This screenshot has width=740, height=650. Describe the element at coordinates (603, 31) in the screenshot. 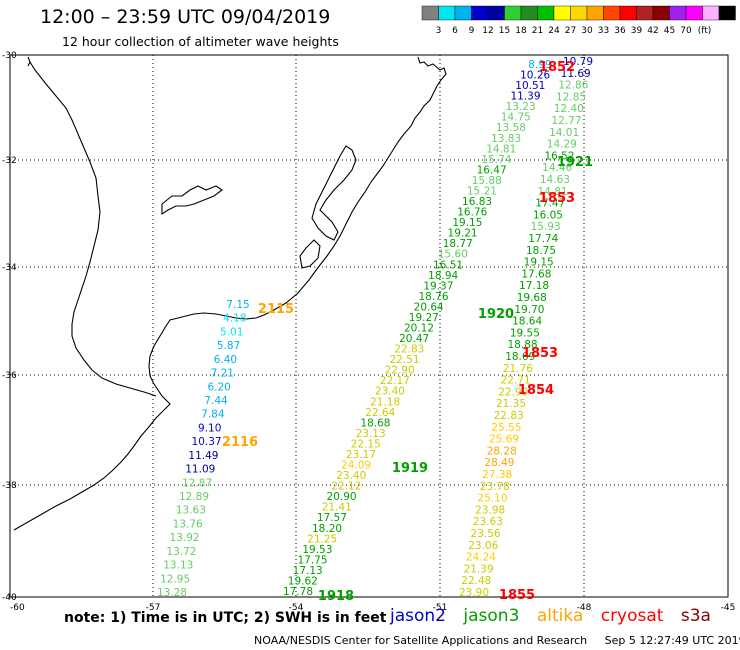

I see `color-tick-label: 33` at that location.